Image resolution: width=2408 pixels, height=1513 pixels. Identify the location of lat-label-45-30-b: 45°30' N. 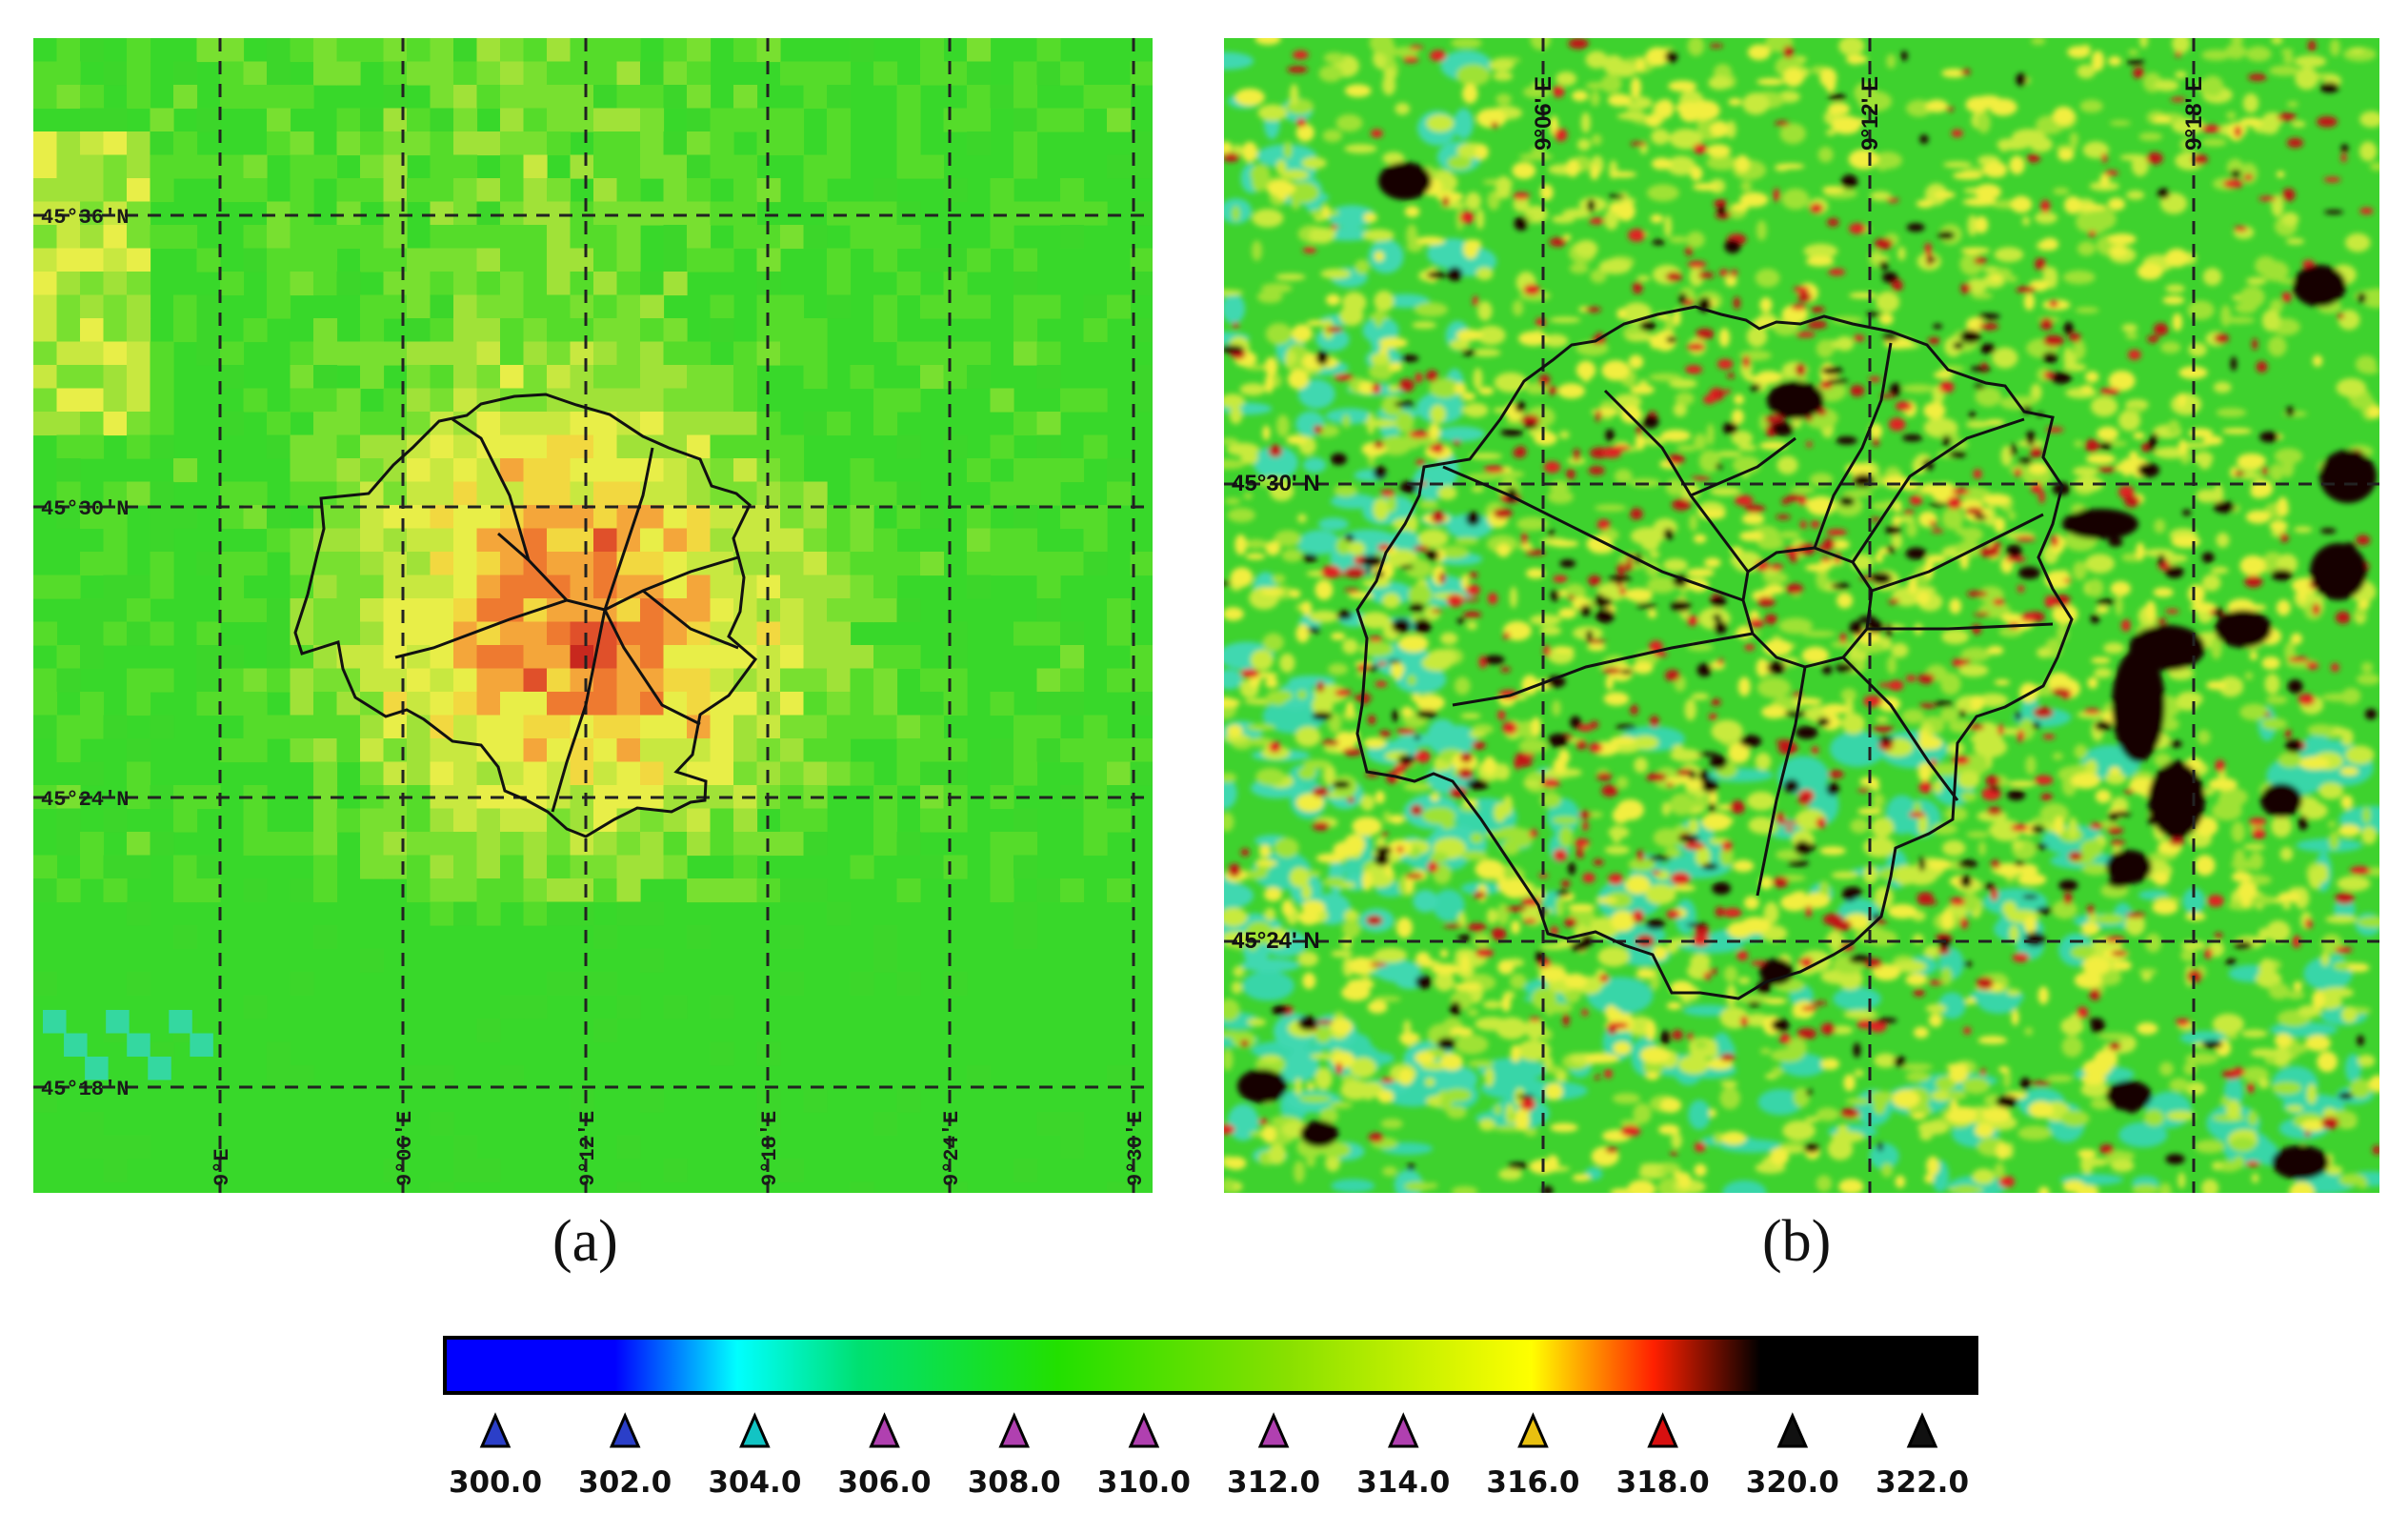
(1276, 483).